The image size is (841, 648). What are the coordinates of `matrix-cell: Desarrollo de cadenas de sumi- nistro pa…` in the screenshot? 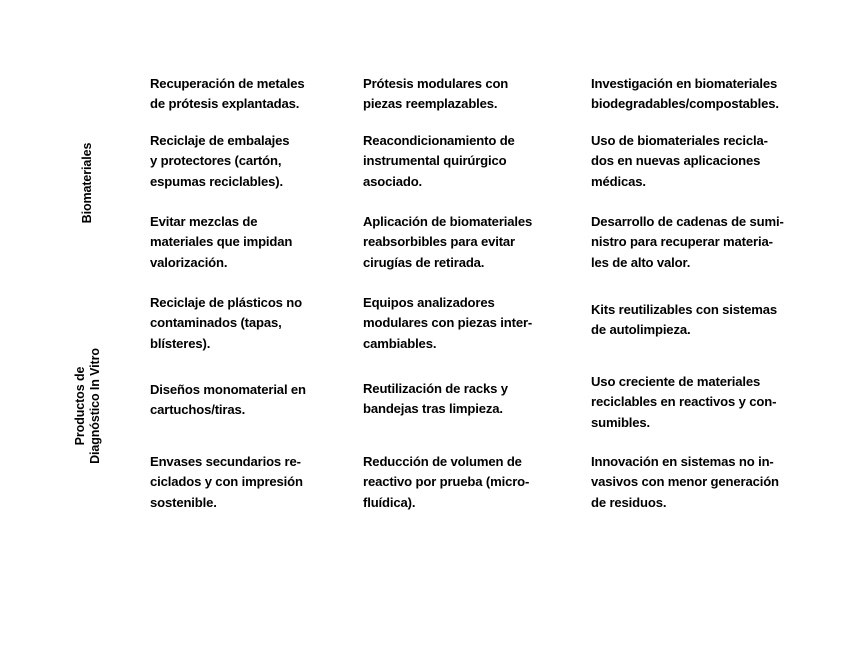 It's located at (687, 242).